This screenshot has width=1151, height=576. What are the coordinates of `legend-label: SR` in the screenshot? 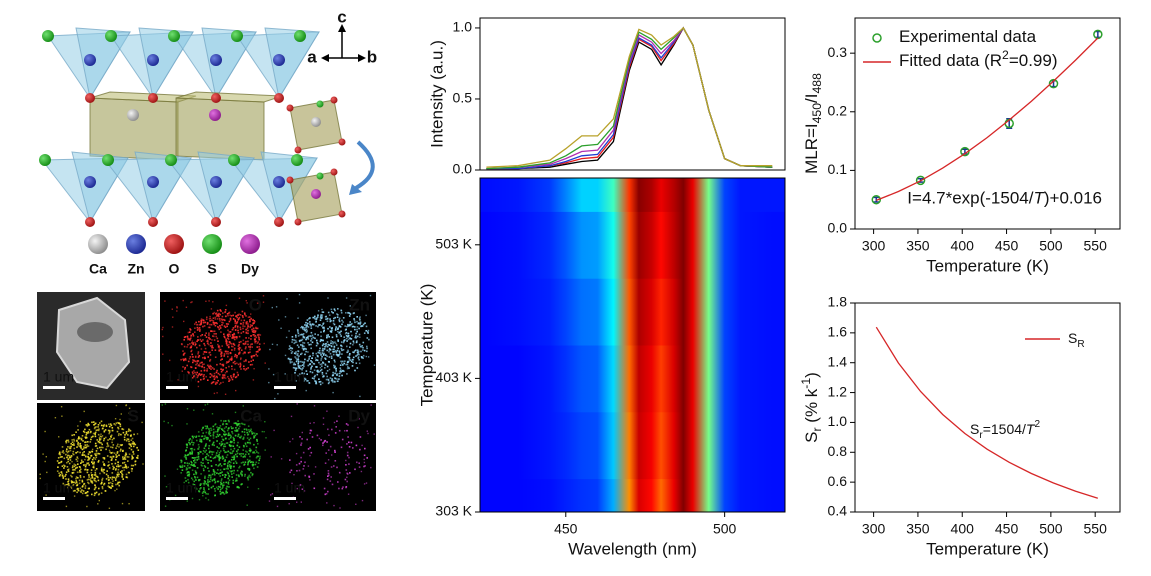 It's located at (1076, 340).